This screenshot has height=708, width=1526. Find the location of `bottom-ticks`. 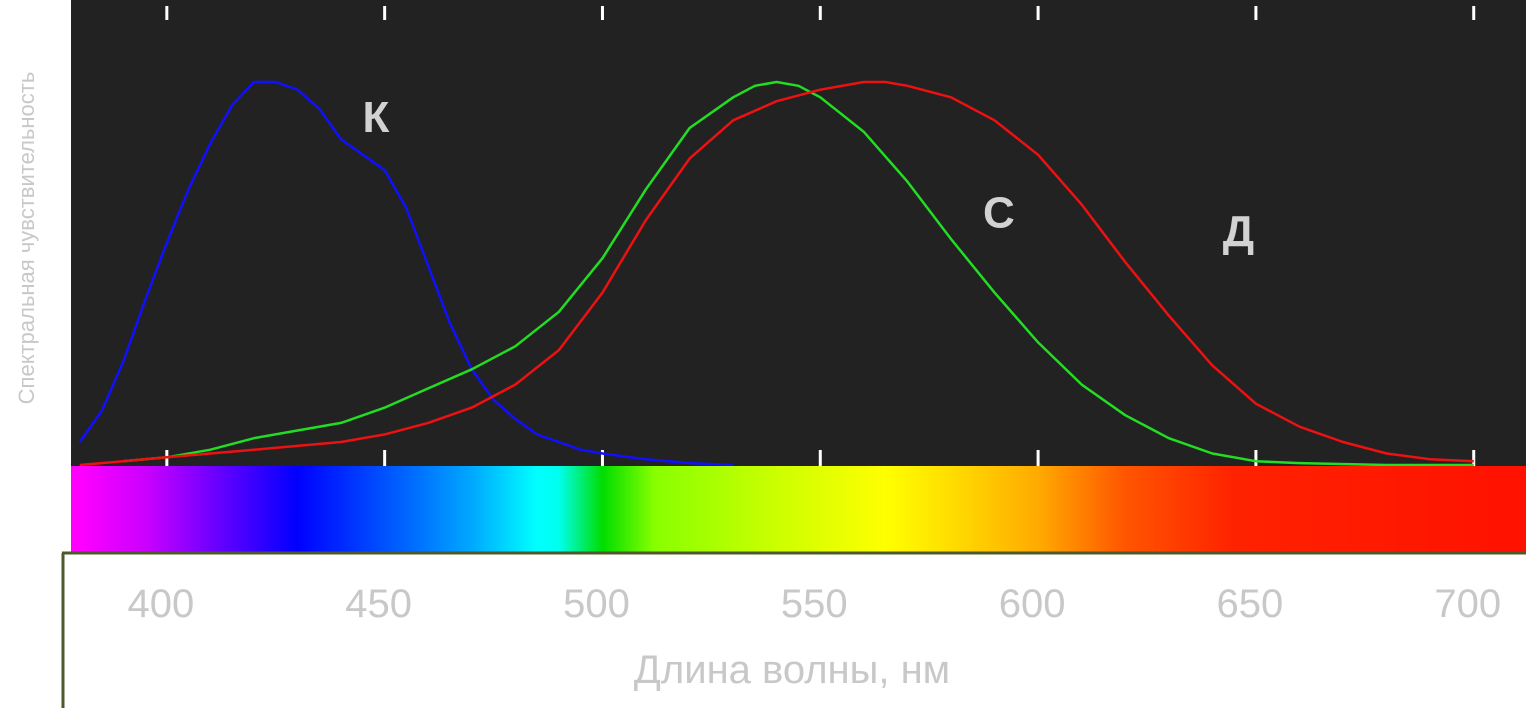

bottom-ticks is located at coordinates (820, 458).